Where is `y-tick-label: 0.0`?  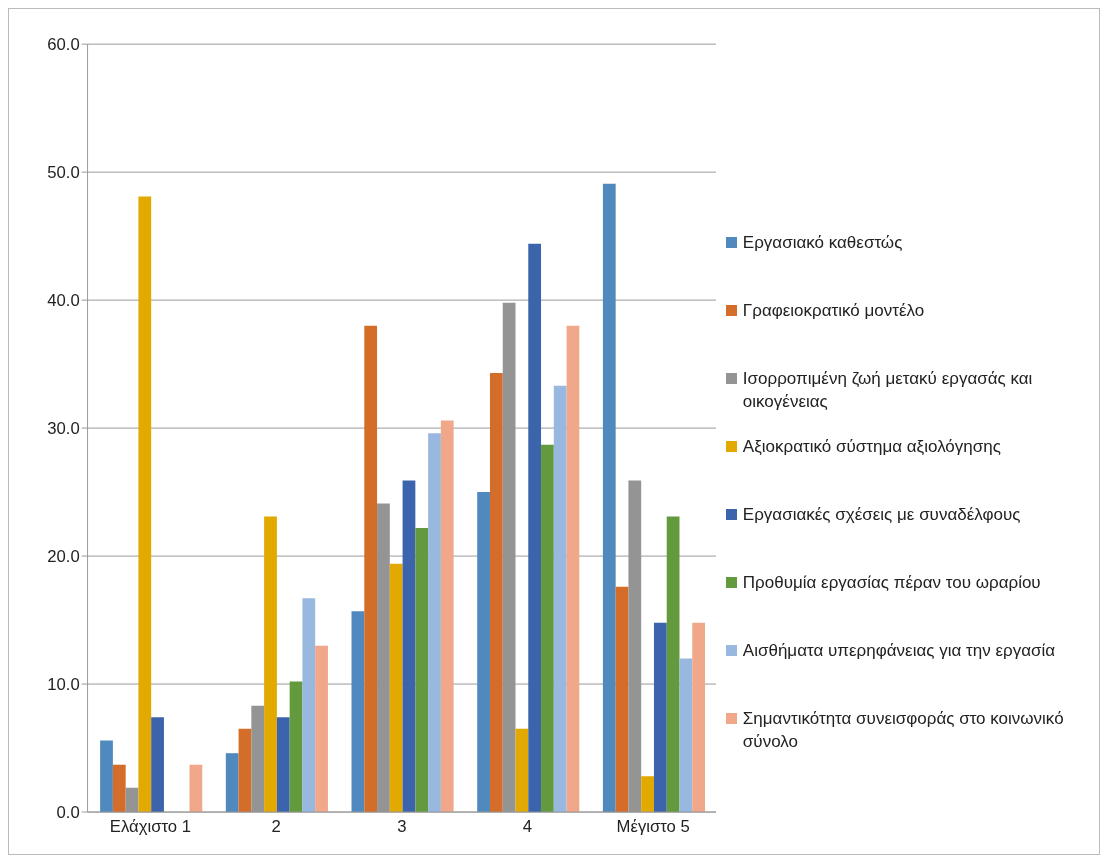
y-tick-label: 0.0 is located at coordinates (68, 812).